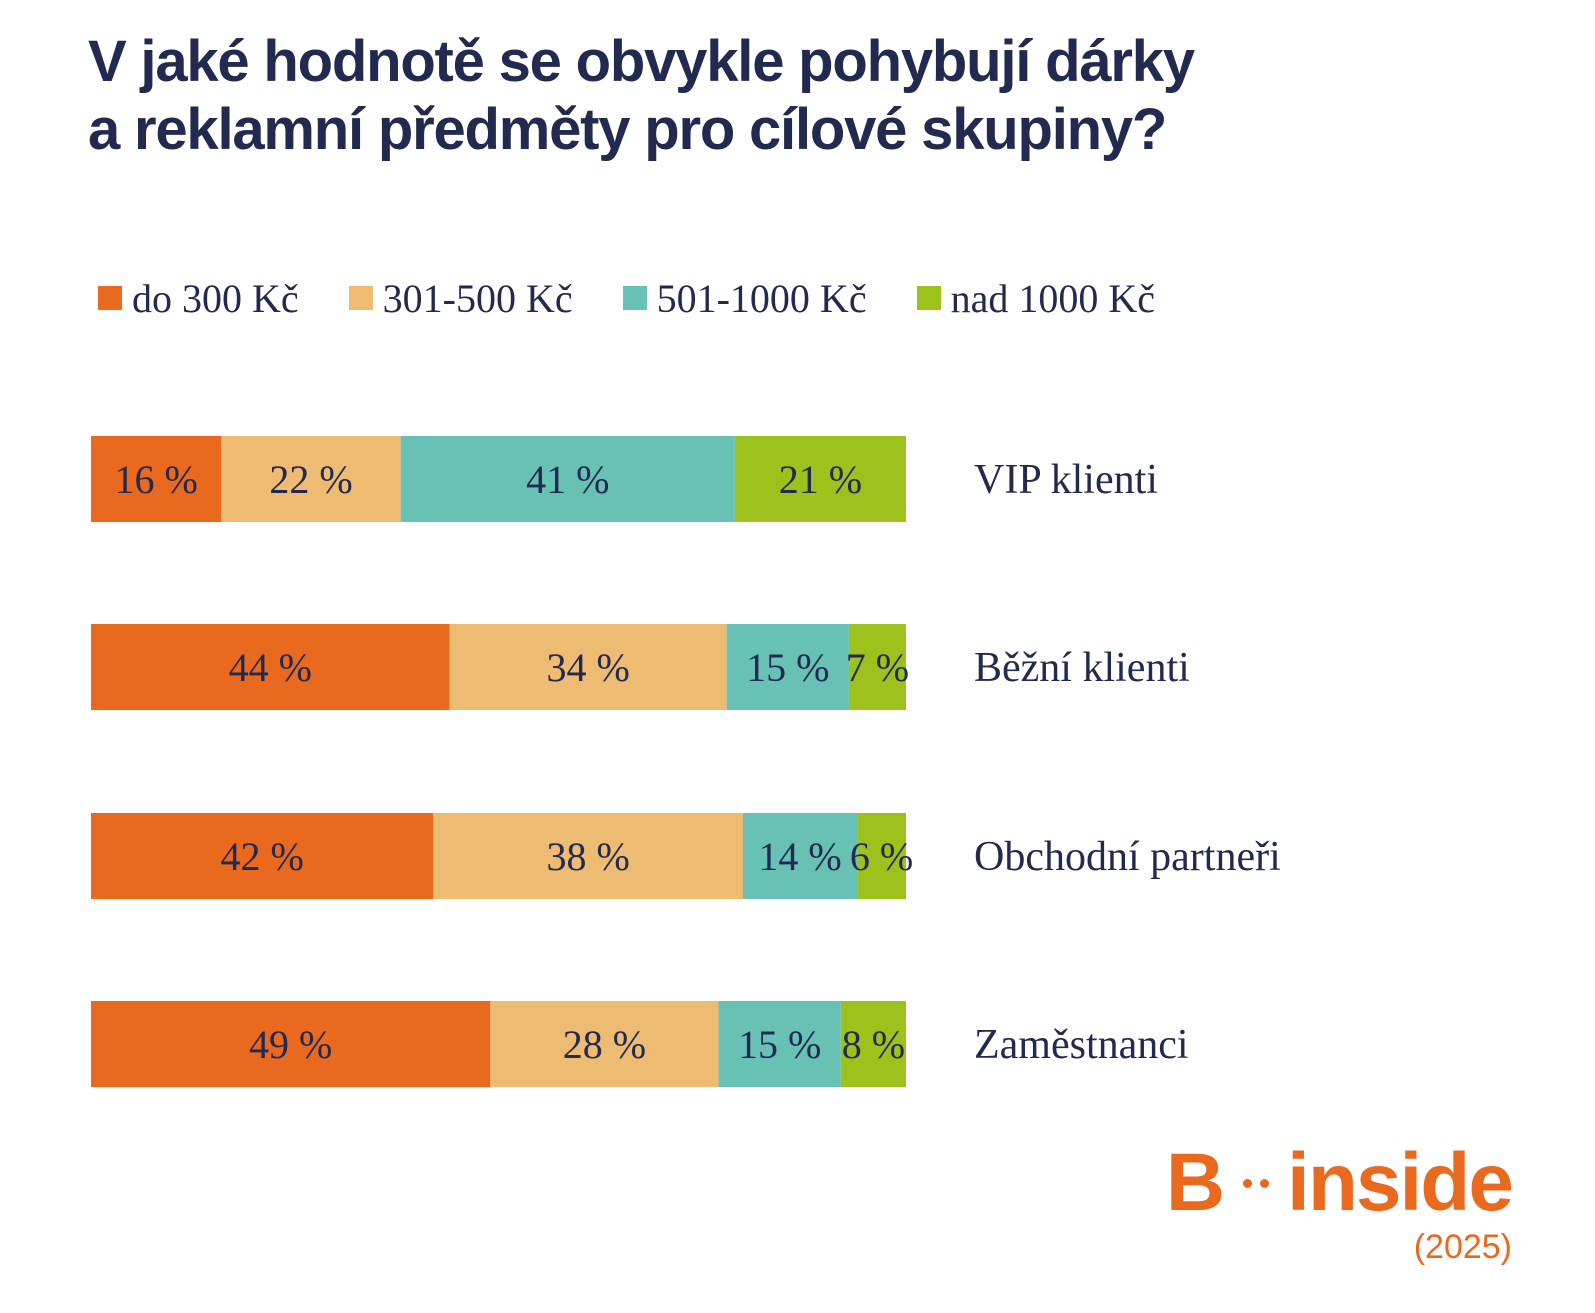 Image resolution: width=1595 pixels, height=1313 pixels. I want to click on legend-item: nad 1000 Kč, so click(1035, 298).